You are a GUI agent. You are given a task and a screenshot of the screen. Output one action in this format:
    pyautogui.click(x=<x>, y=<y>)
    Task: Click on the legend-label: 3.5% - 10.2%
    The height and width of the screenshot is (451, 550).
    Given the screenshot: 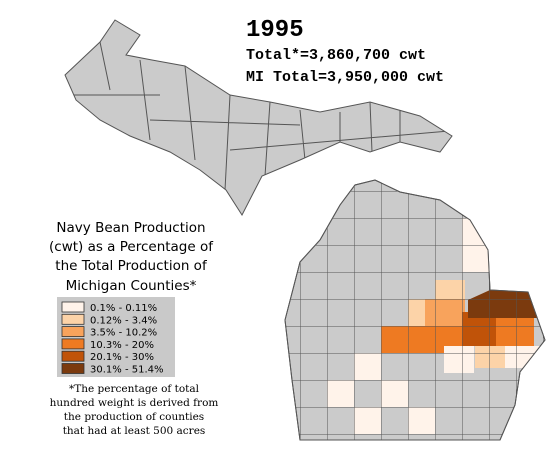 What is the action you would take?
    pyautogui.click(x=123, y=333)
    